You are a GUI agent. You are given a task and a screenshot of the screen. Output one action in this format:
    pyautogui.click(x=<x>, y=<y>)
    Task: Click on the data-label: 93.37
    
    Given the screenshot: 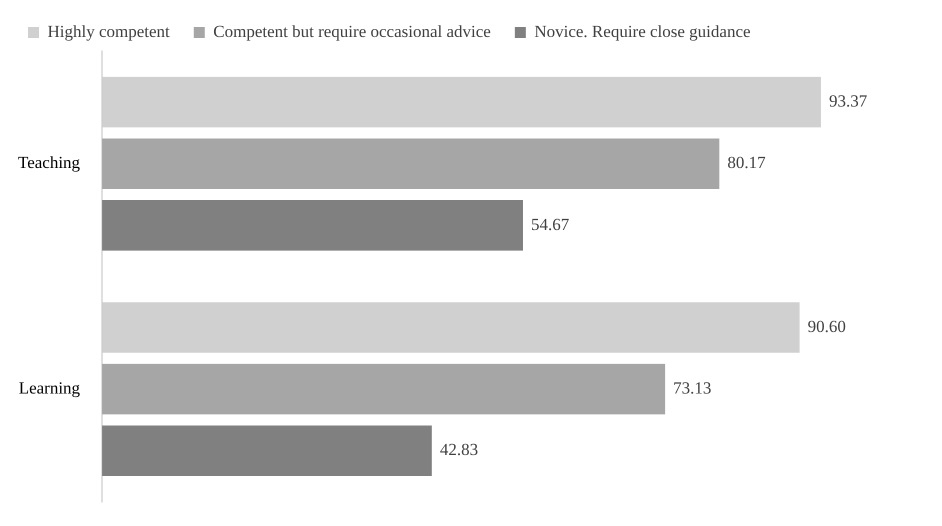 What is the action you would take?
    pyautogui.click(x=848, y=101)
    